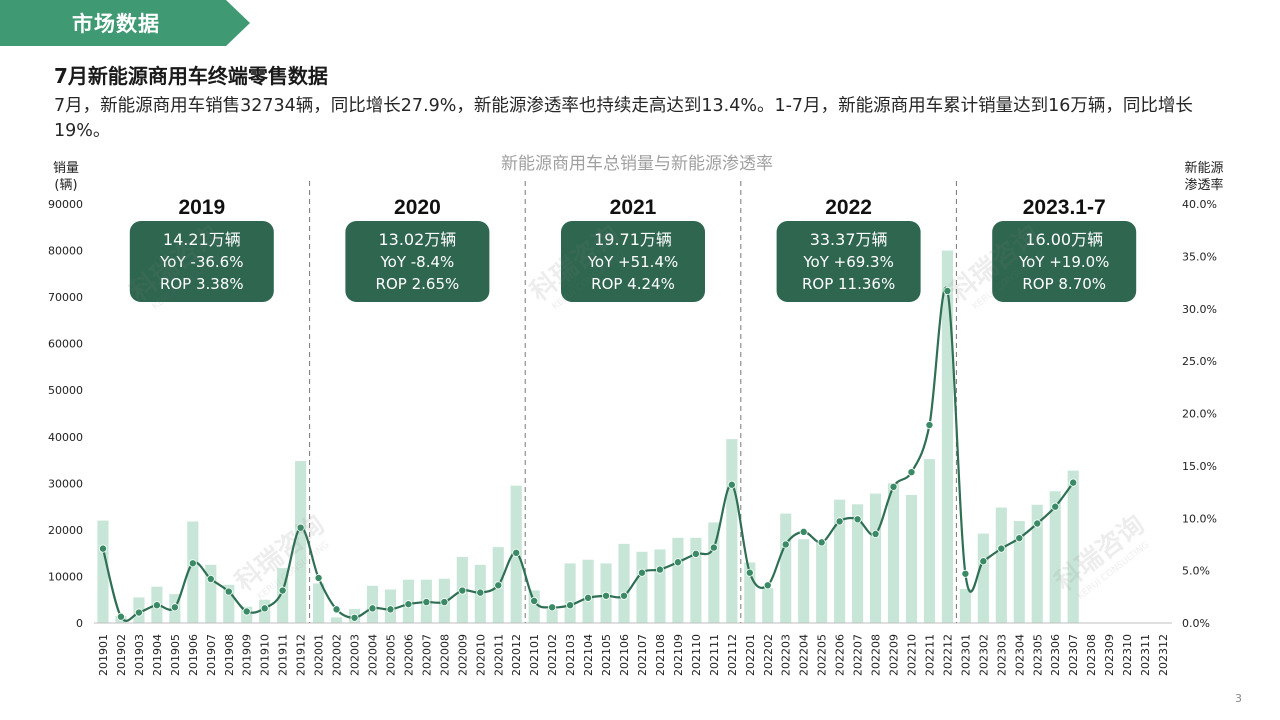  I want to click on x-tick-label: 202202, so click(768, 655).